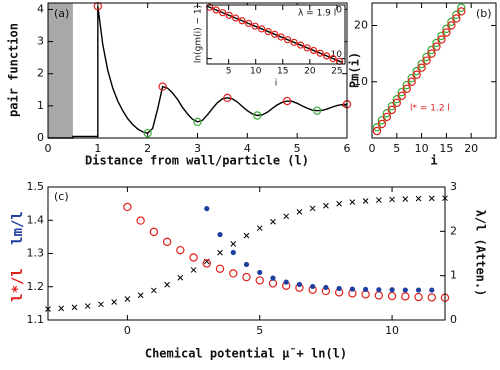  What do you see at coordinates (40, 8) in the screenshot?
I see `y-tick-label: 4` at bounding box center [40, 8].